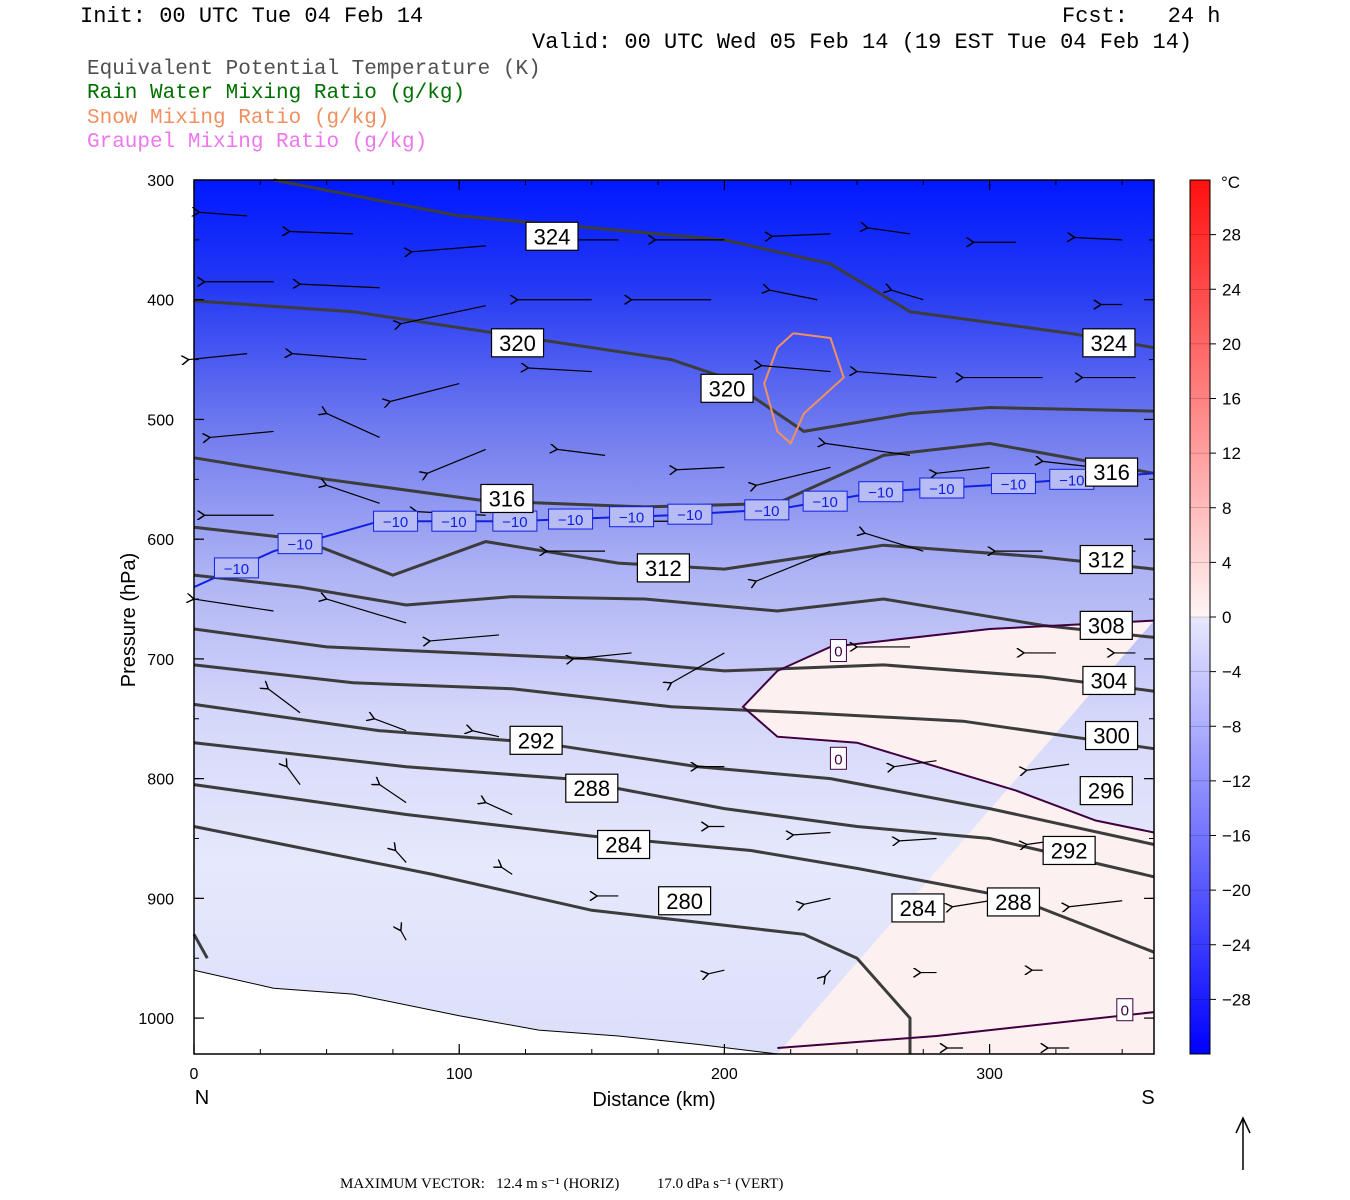 This screenshot has height=1200, width=1350. I want to click on snow-contour, so click(804, 389).